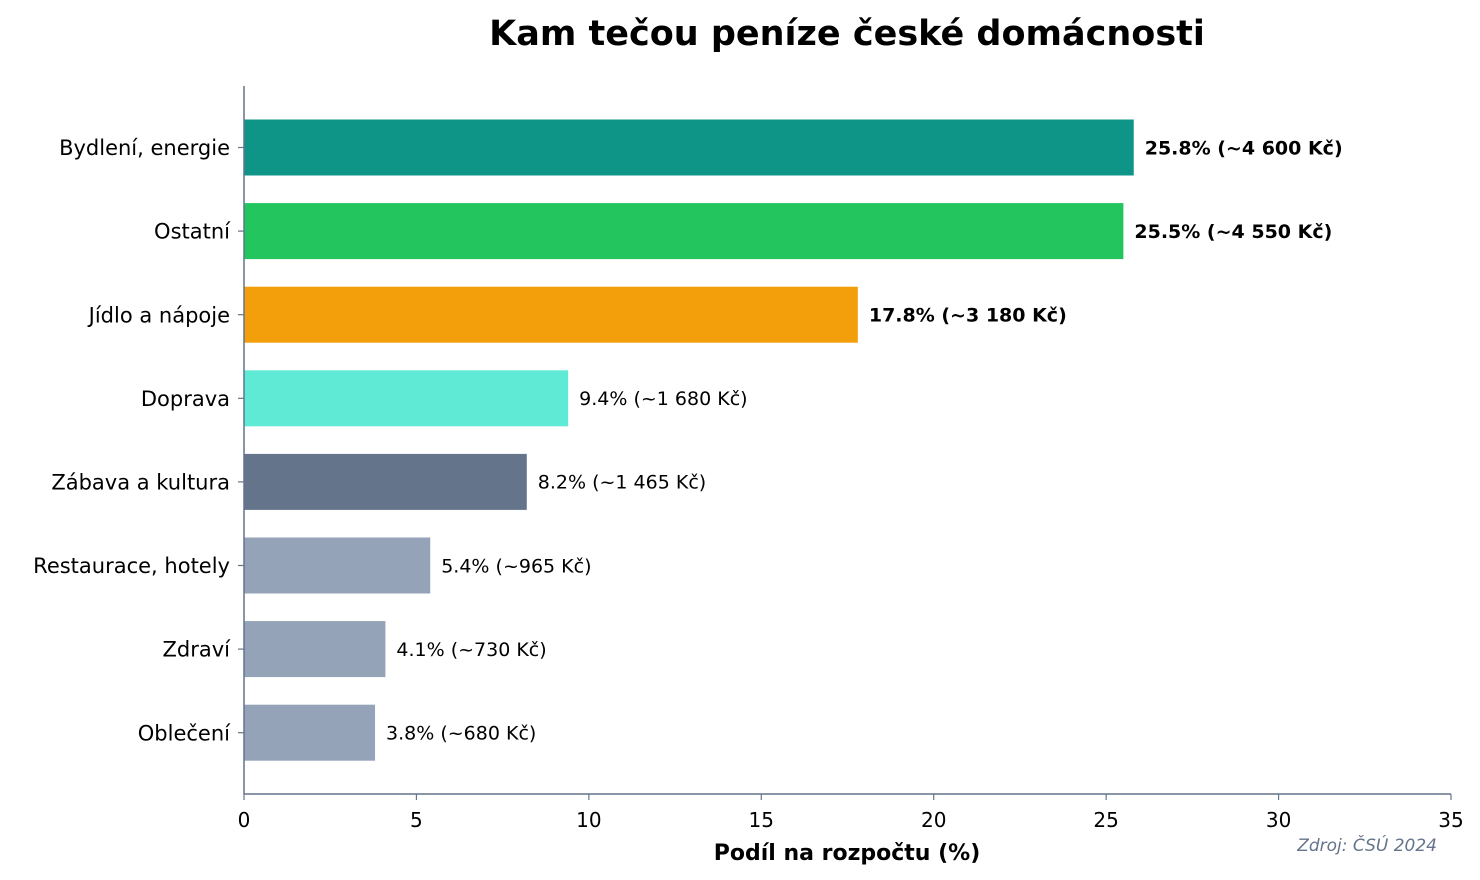 This screenshot has width=1480, height=880. What do you see at coordinates (184, 733) in the screenshot?
I see `category-label: Oblečení` at bounding box center [184, 733].